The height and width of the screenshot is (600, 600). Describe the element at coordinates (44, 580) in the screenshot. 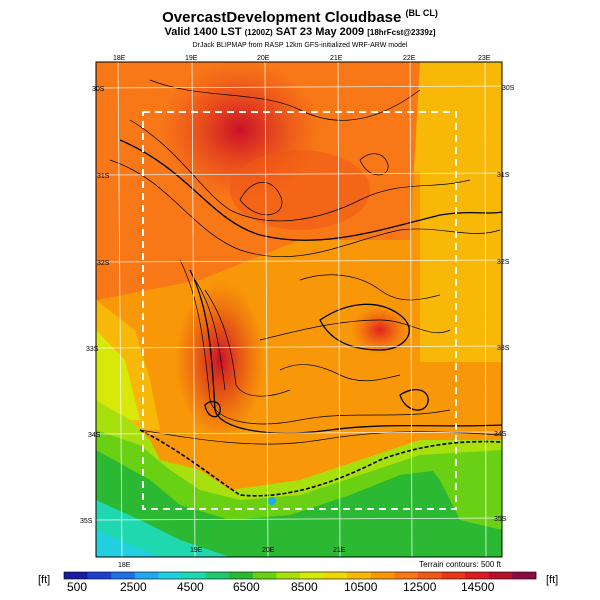

I see `colorbar-unit-left: [ft]` at that location.